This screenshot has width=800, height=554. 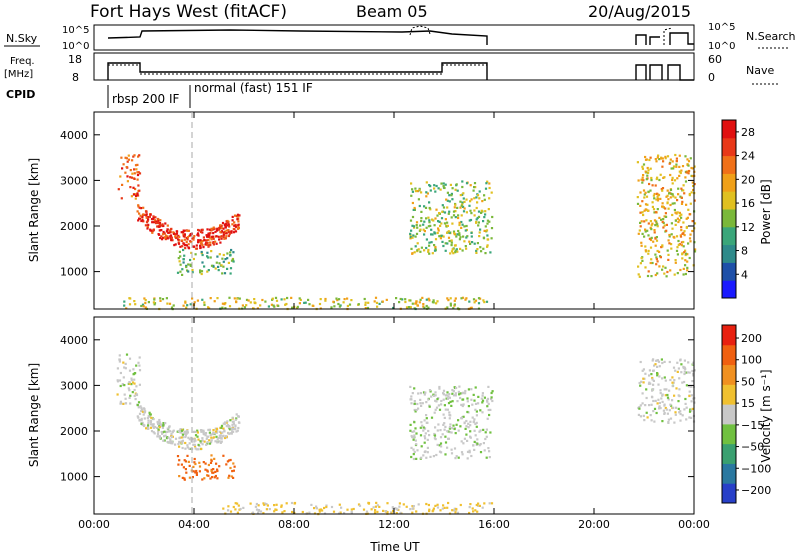 I want to click on velocity-xtick-label: 04:00, so click(x=194, y=524).